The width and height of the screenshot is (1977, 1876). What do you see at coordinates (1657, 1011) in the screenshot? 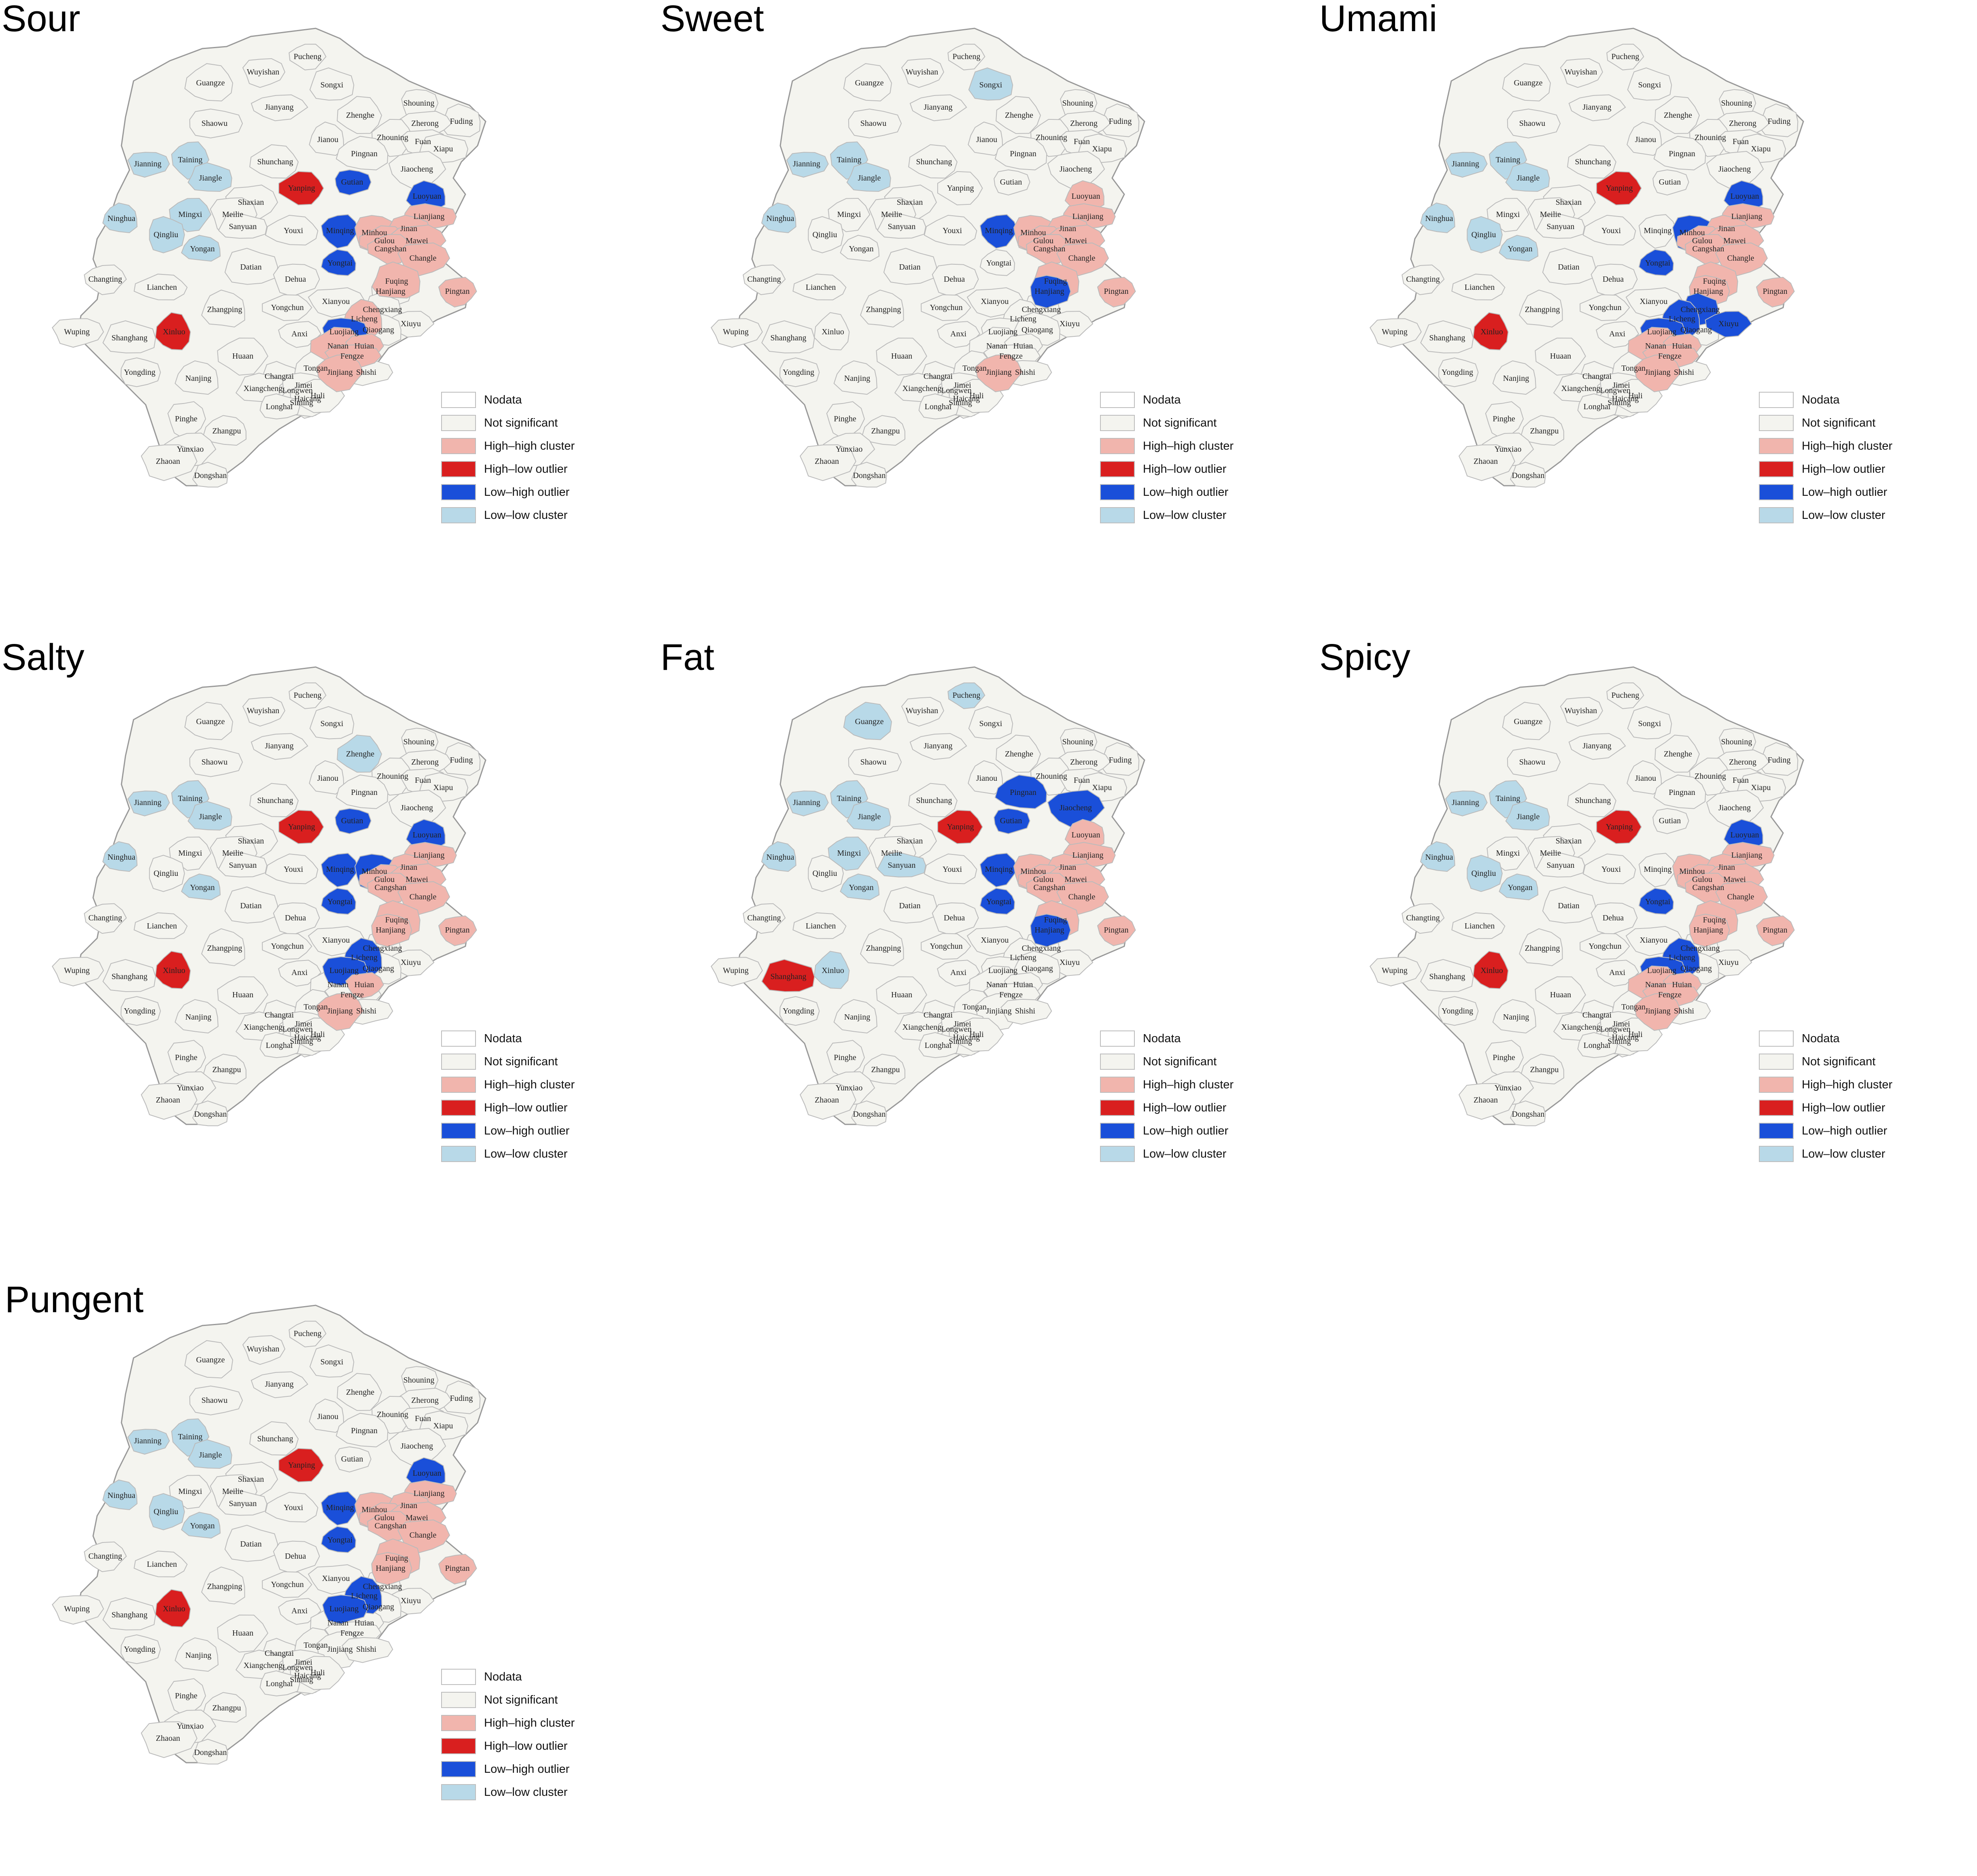
I see `county-label: Jinjiang` at bounding box center [1657, 1011].